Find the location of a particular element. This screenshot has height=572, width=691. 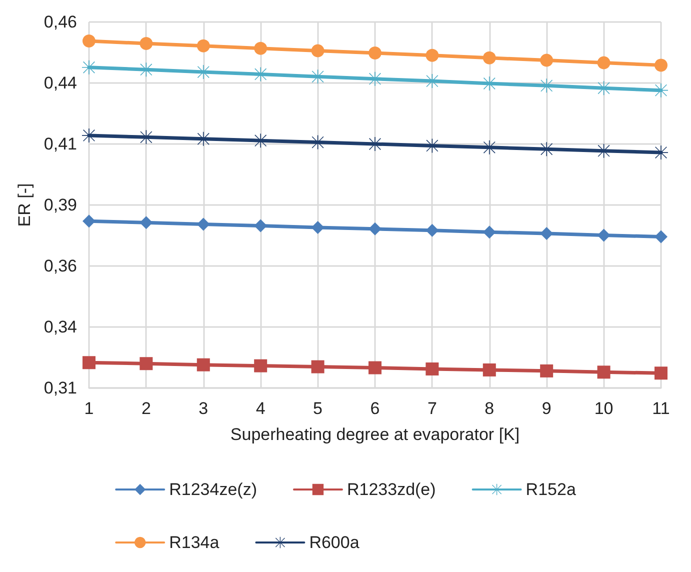

x-tick-label: 5 is located at coordinates (318, 408).